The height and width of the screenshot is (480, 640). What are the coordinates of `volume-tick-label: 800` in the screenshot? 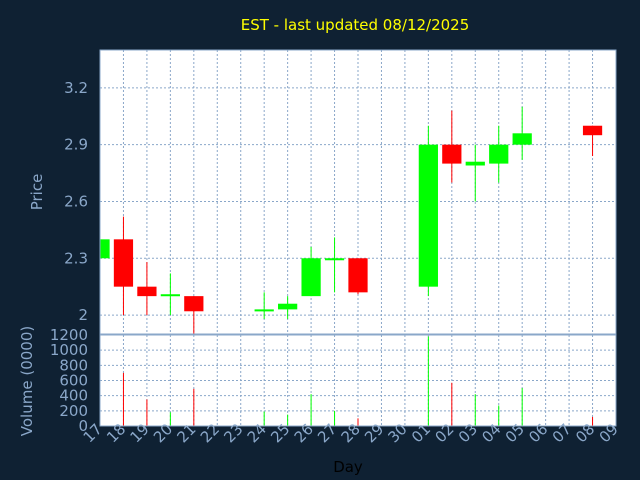 It's located at (73, 365).